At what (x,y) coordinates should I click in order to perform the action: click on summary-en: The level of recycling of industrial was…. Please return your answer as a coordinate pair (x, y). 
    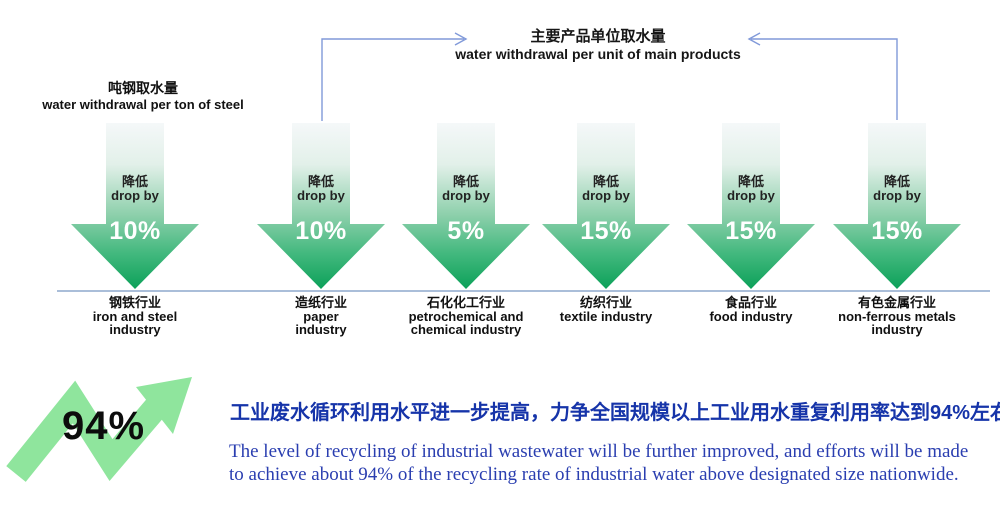
    Looking at the image, I should click on (599, 463).